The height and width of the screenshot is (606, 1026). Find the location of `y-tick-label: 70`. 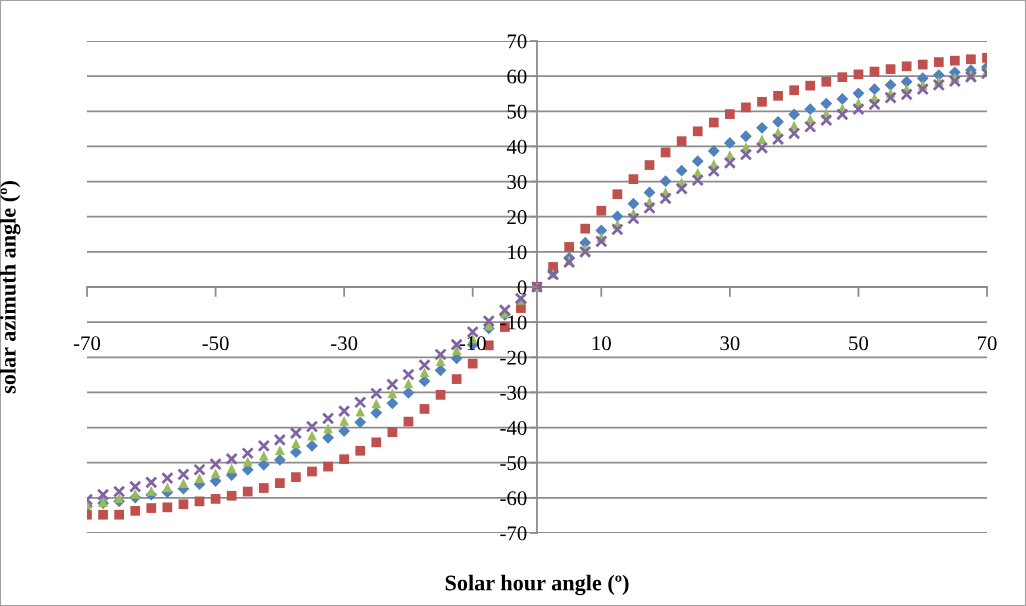

y-tick-label: 70 is located at coordinates (517, 41).